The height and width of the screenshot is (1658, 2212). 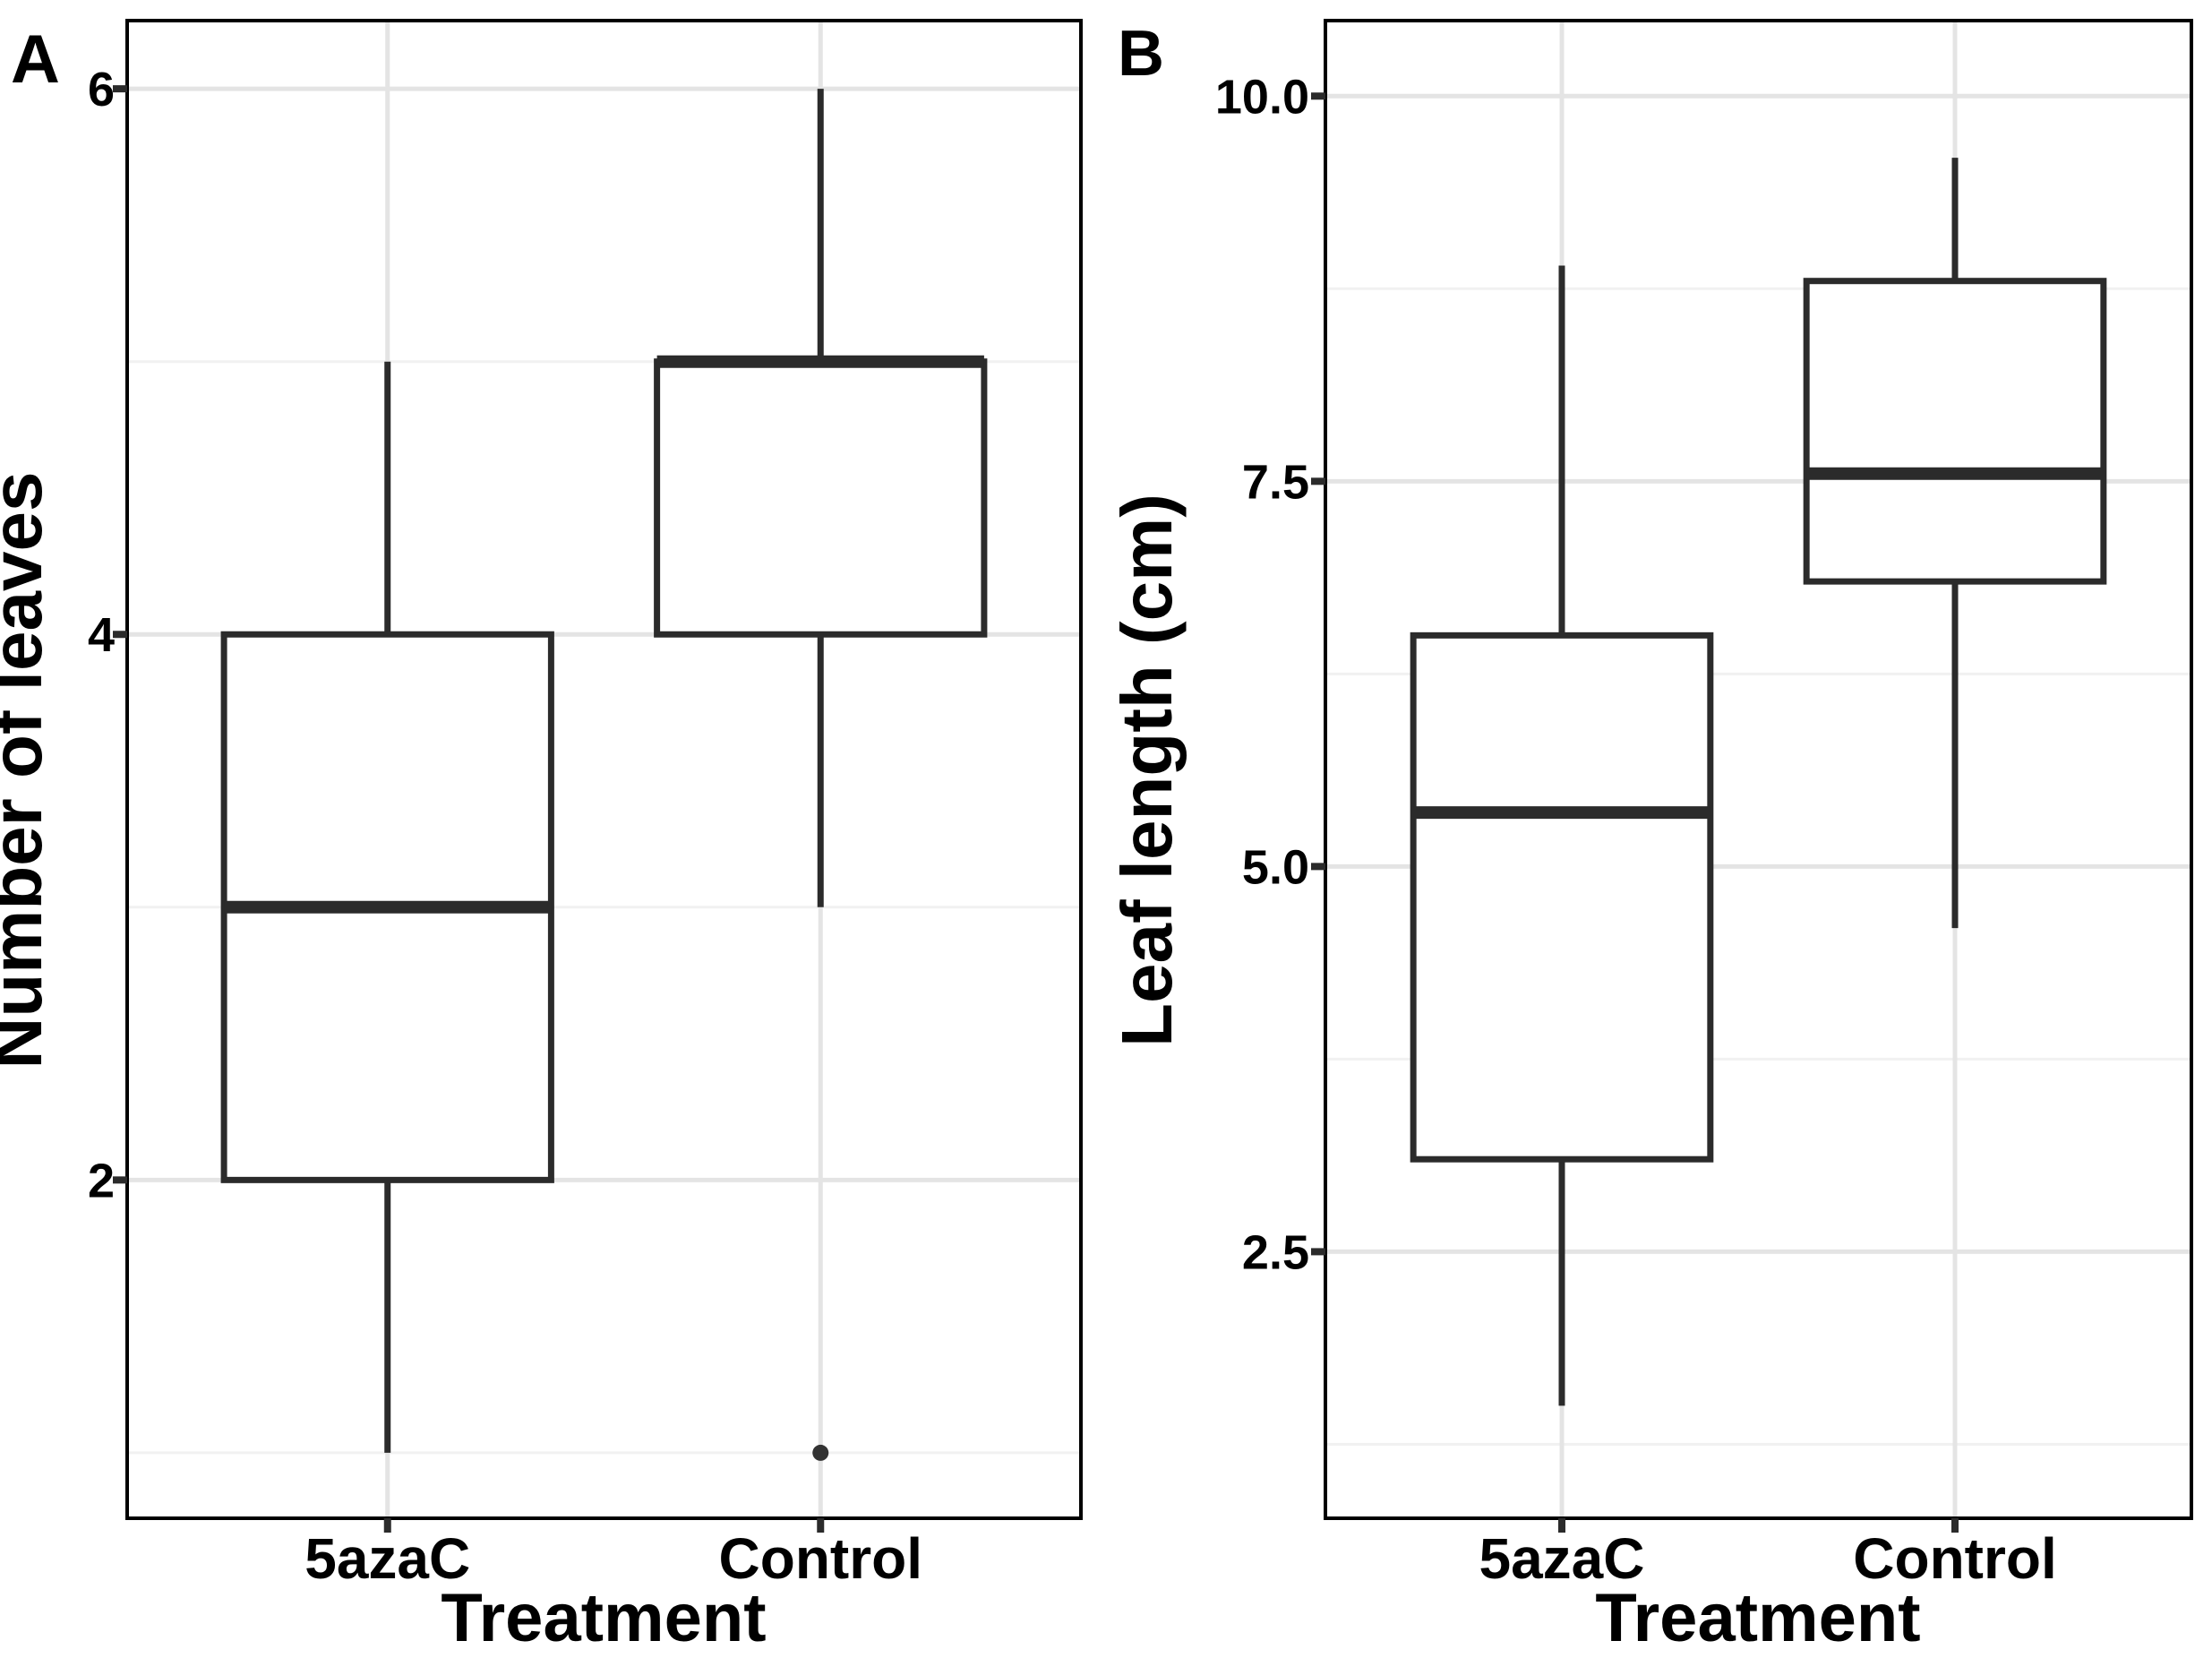 I want to click on y-tick-label: 5.0, so click(x=1275, y=867).